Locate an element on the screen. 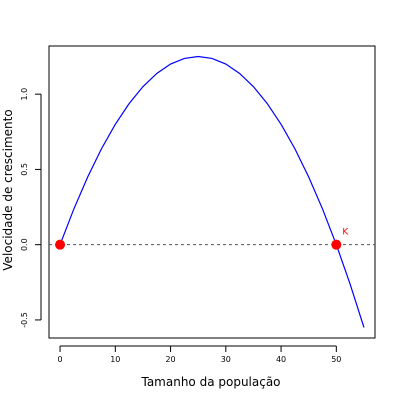 The width and height of the screenshot is (400, 400). y-tick-label: 1.0 is located at coordinates (24, 94).